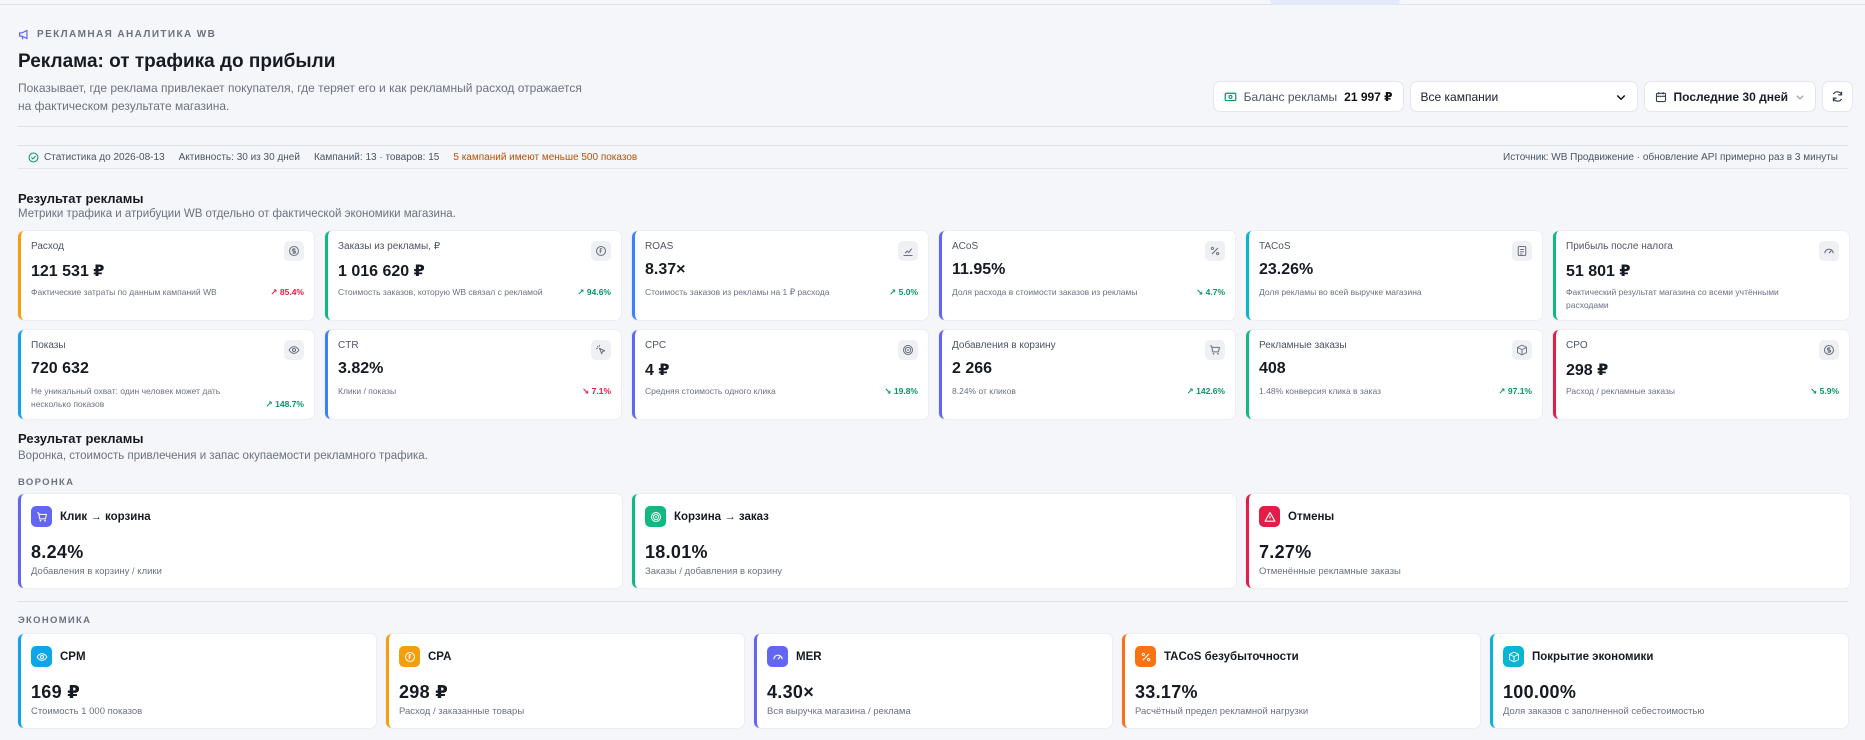 Image resolution: width=1865 pixels, height=740 pixels. Describe the element at coordinates (291, 292) in the screenshot. I see `kpi-change-value: 85.4%` at that location.